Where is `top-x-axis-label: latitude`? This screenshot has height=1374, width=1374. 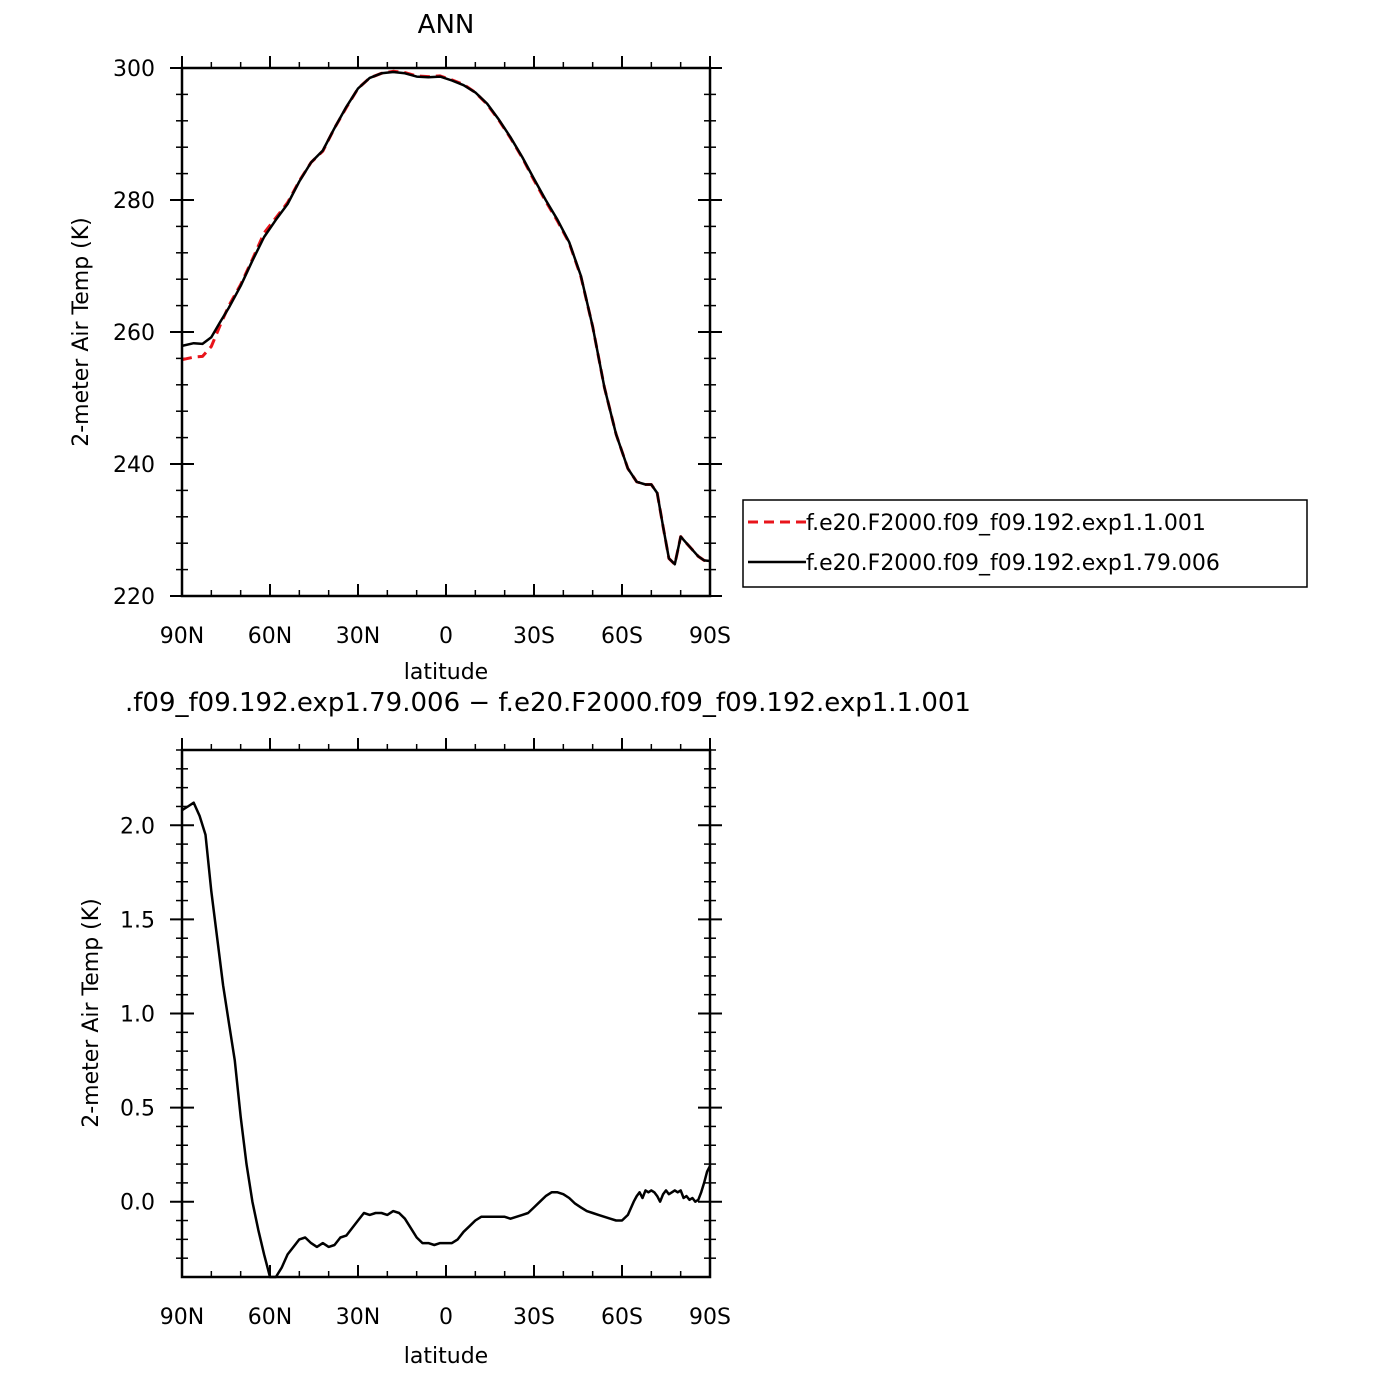 top-x-axis-label: latitude is located at coordinates (446, 672).